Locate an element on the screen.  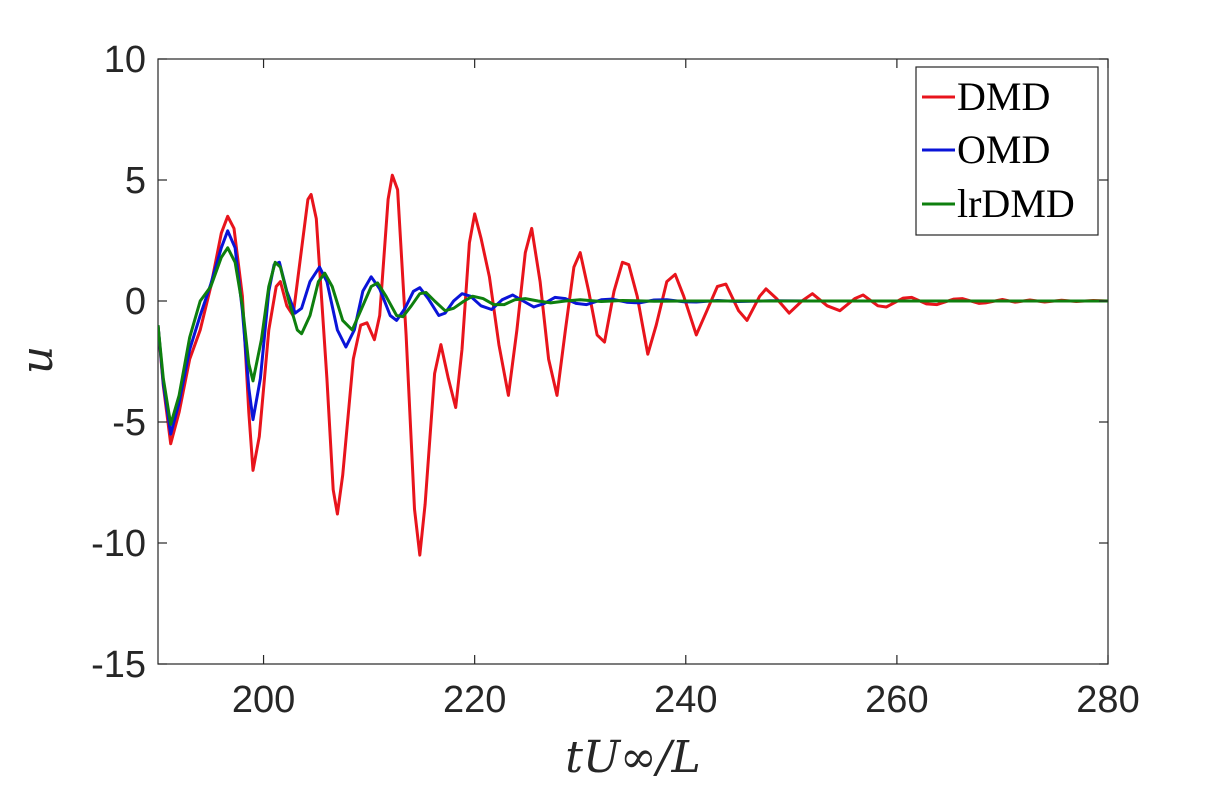
y-axis-label: u is located at coordinates (37, 360).